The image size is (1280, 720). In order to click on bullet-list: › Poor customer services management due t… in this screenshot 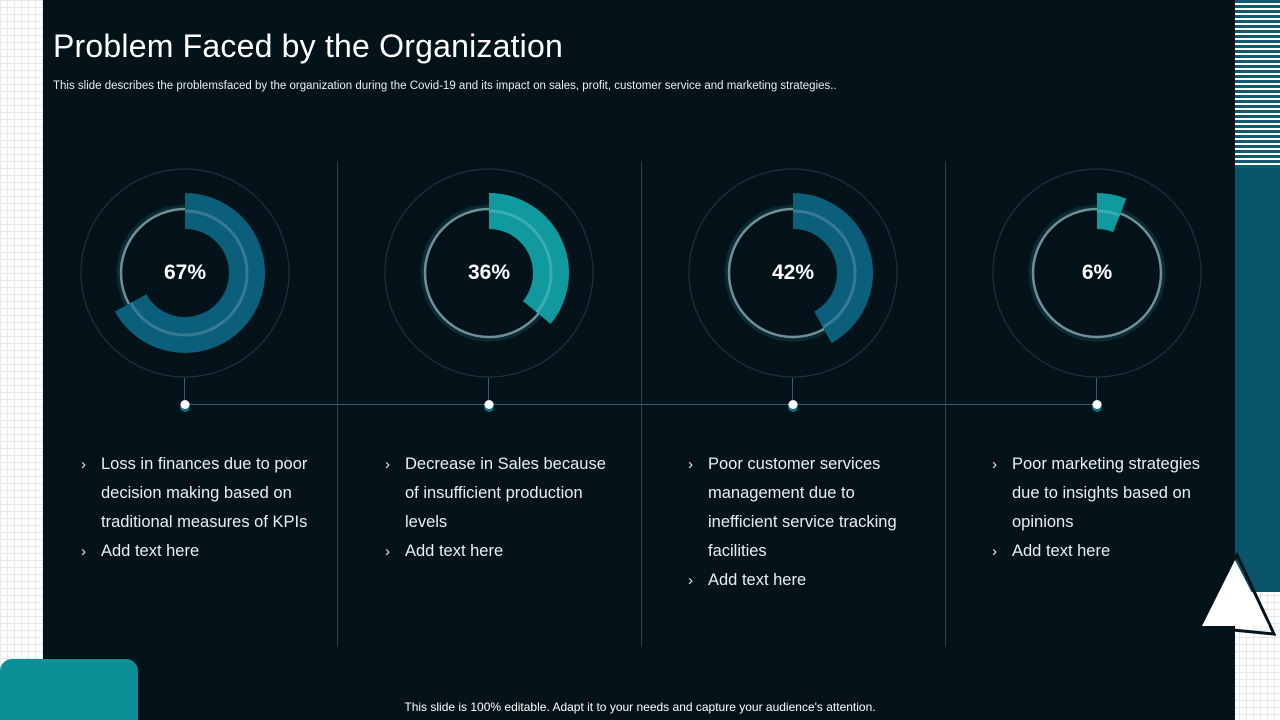, I will do `click(803, 522)`.